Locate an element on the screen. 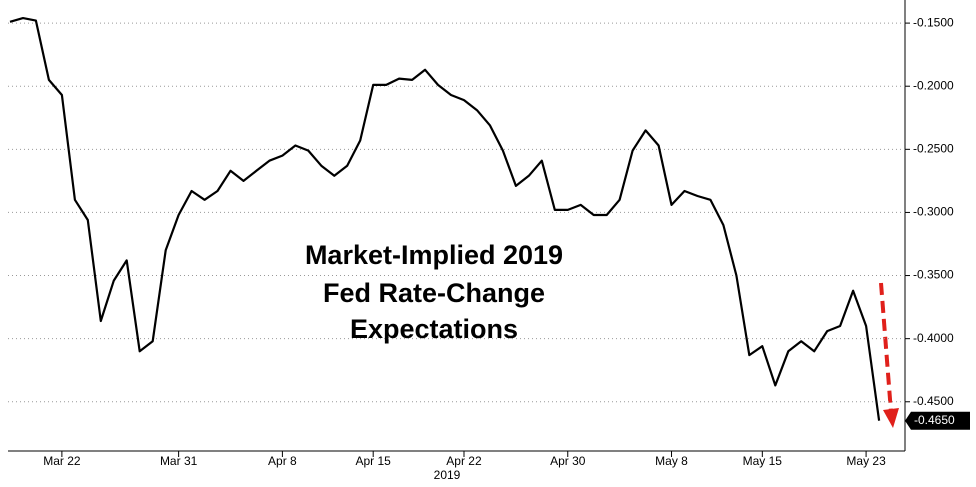 This screenshot has height=487, width=976. y-tick-label: -0.2500 is located at coordinates (933, 148).